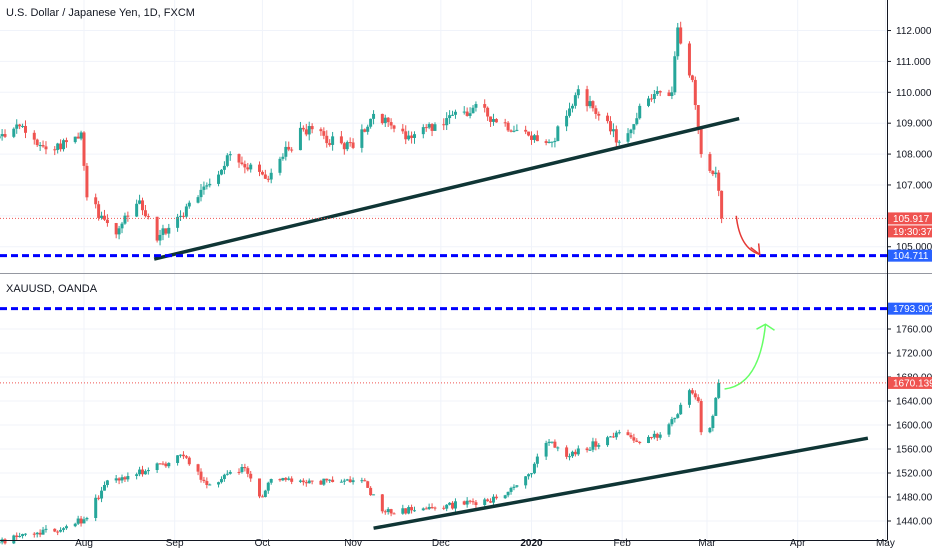 The width and height of the screenshot is (932, 550). Describe the element at coordinates (910, 255) in the screenshot. I see `usdjpy-level-tag` at that location.